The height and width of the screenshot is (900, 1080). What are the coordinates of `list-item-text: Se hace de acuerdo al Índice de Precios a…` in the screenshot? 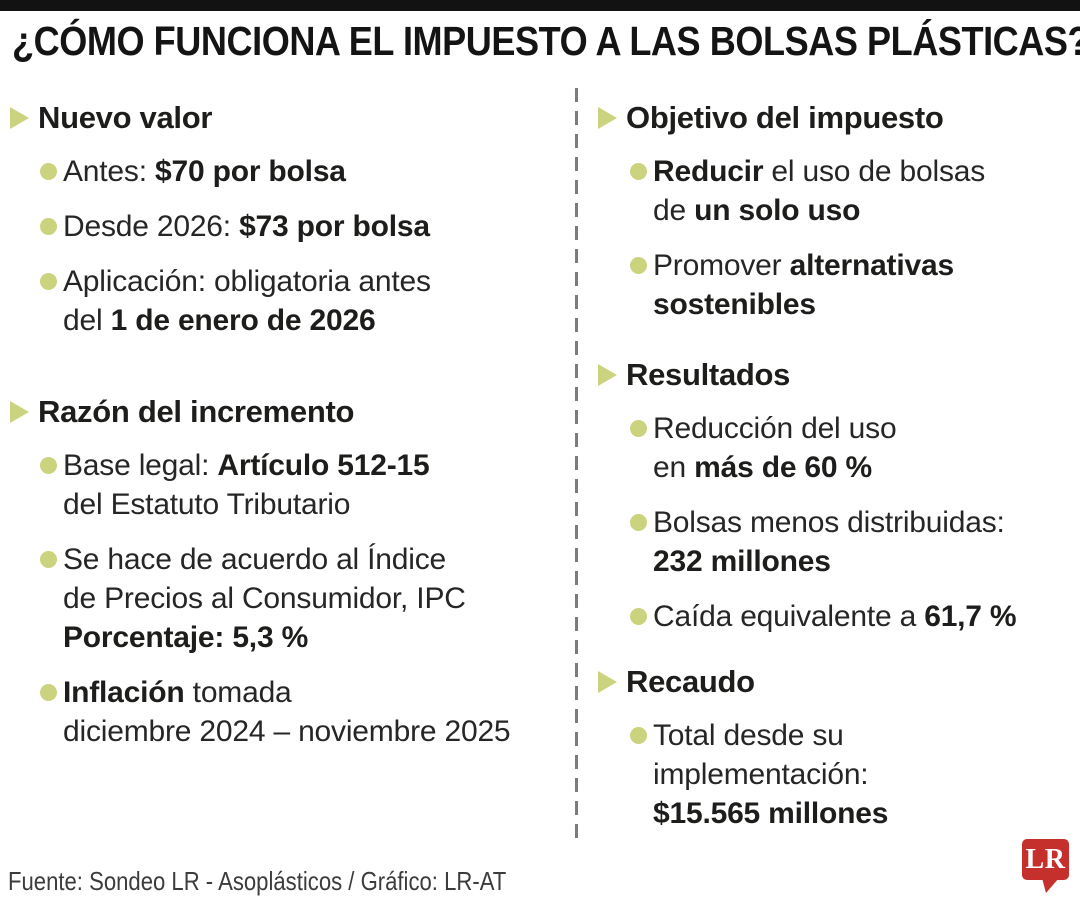 It's located at (264, 598).